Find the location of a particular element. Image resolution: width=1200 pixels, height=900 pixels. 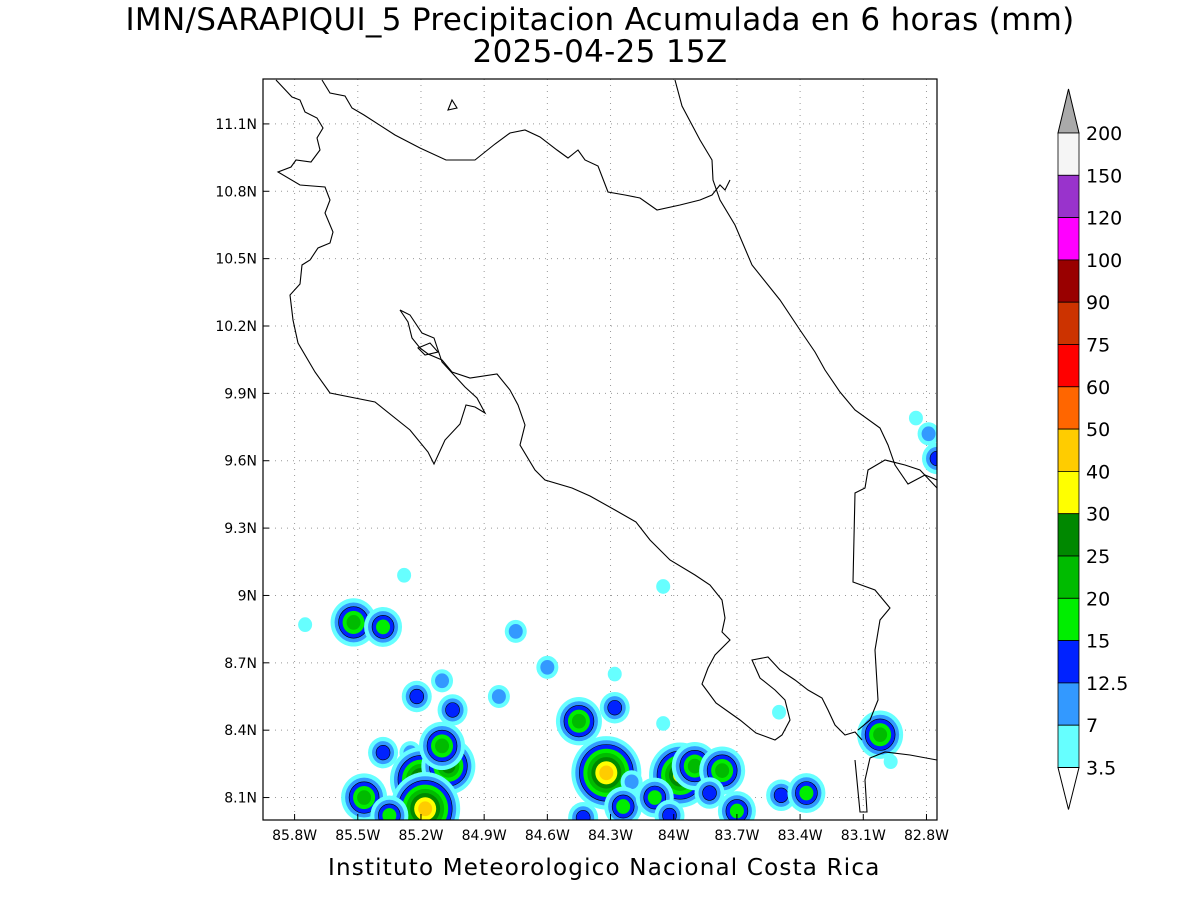

colorbar-label: 25 is located at coordinates (1098, 557).